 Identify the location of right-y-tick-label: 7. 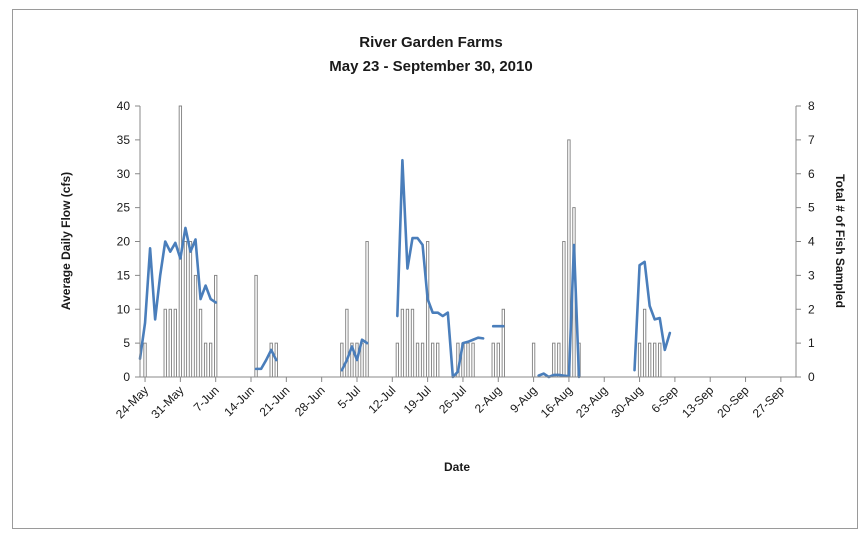
(811, 140).